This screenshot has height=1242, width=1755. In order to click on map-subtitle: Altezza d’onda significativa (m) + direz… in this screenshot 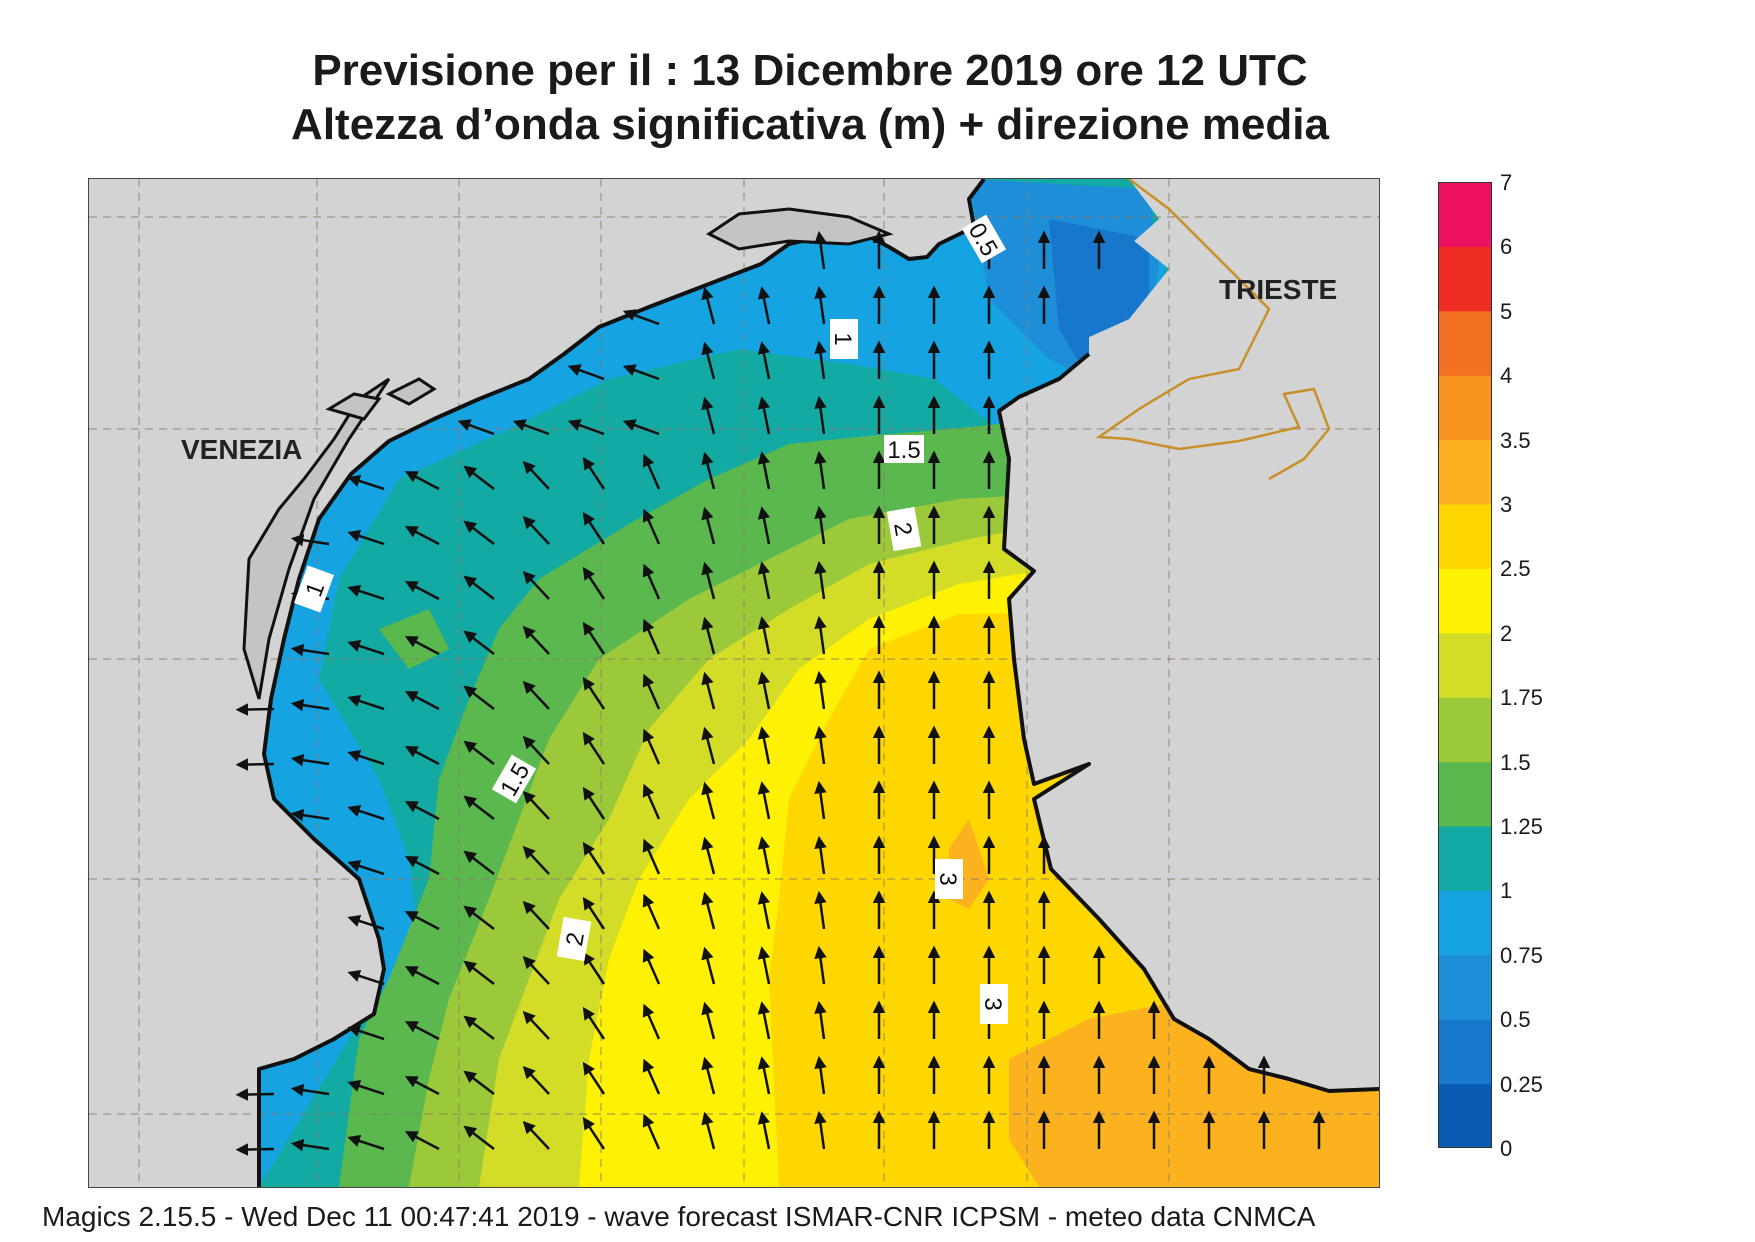, I will do `click(810, 124)`.